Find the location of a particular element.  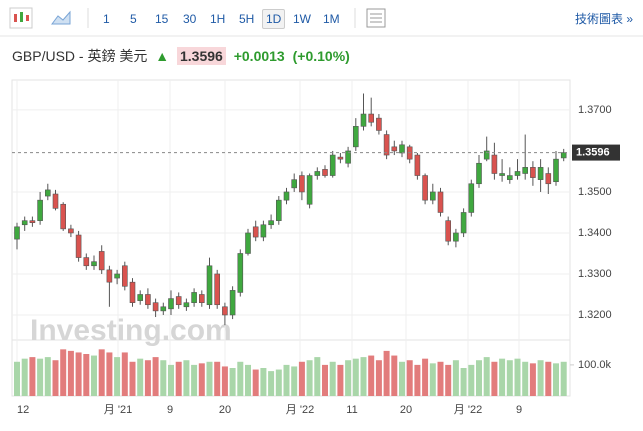

interval-button: 1W is located at coordinates (302, 19).